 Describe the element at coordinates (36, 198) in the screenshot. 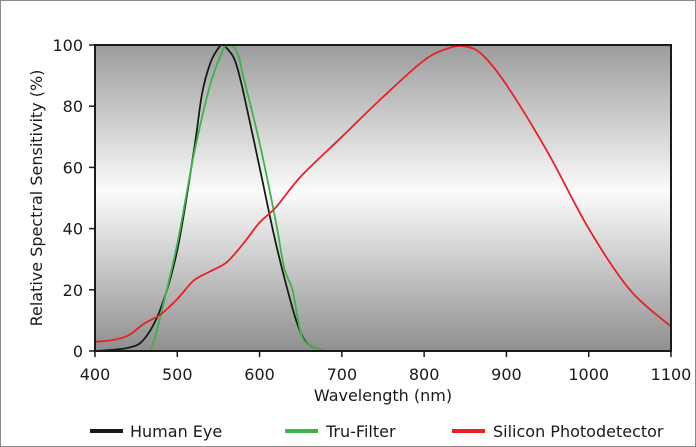

I see `y-axis-title: Relative Spectral Sensitivity (%)` at that location.